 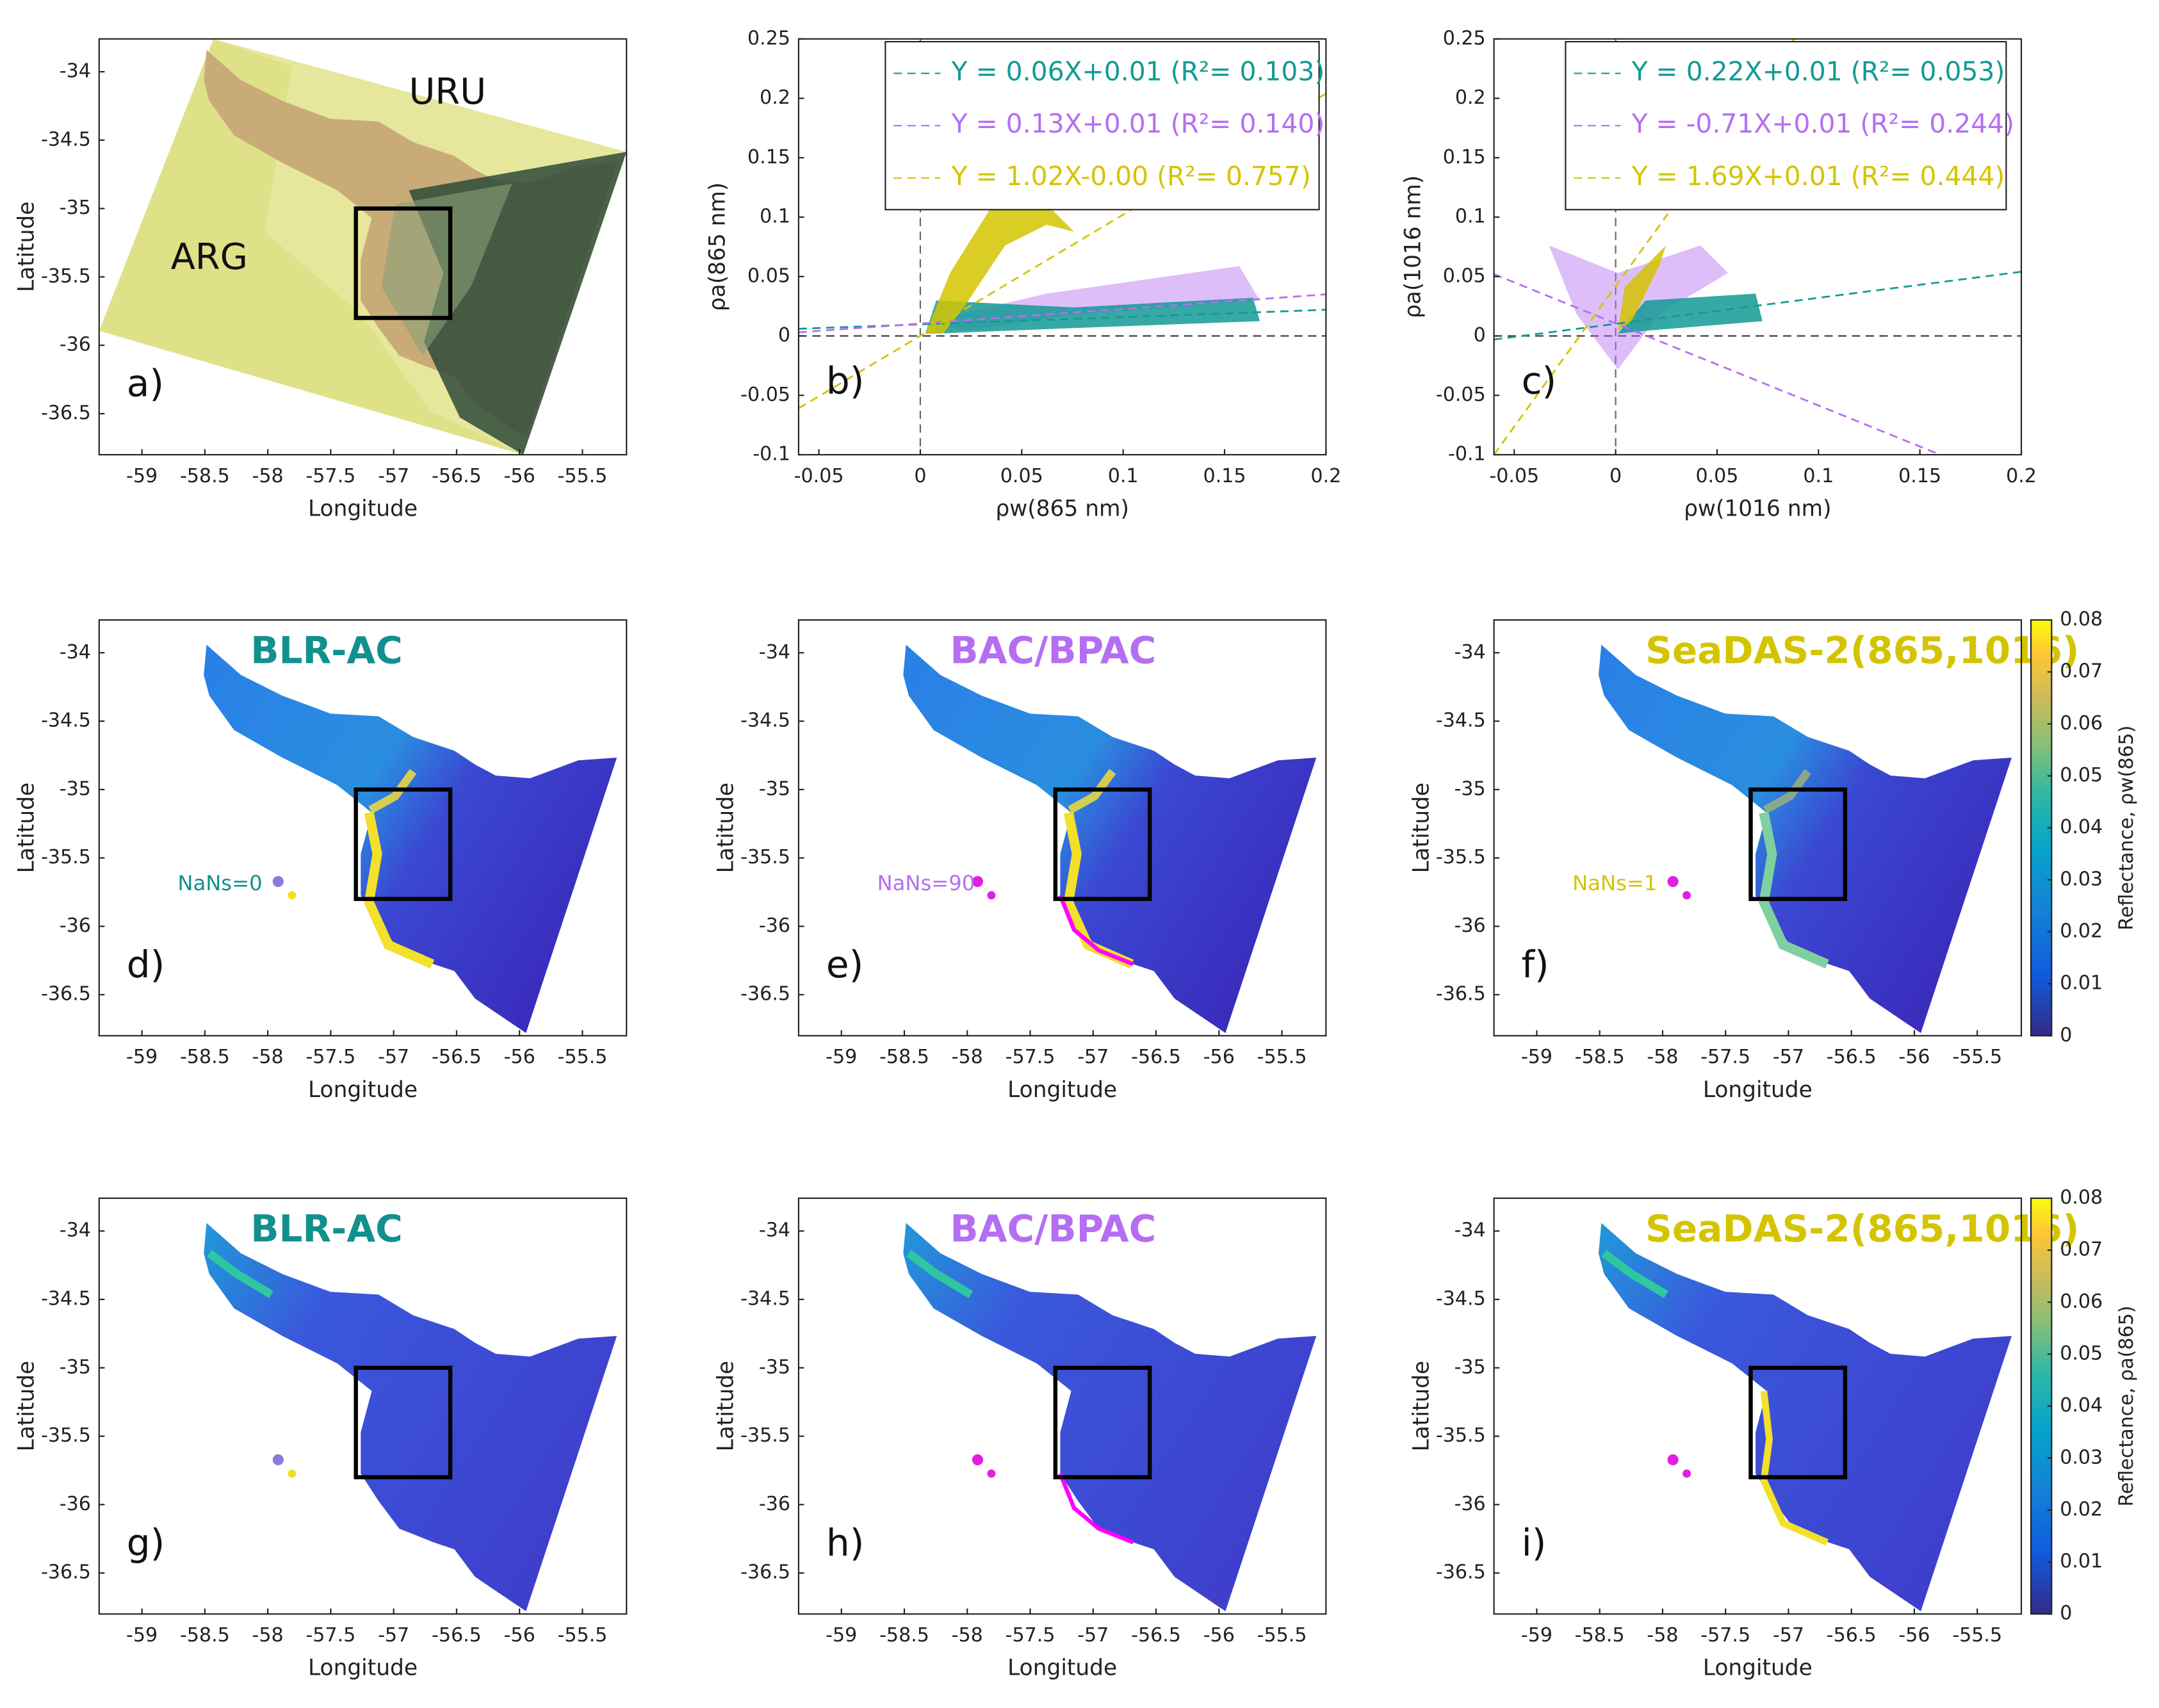 What do you see at coordinates (845, 380) in the screenshot?
I see `panel-label: b)` at bounding box center [845, 380].